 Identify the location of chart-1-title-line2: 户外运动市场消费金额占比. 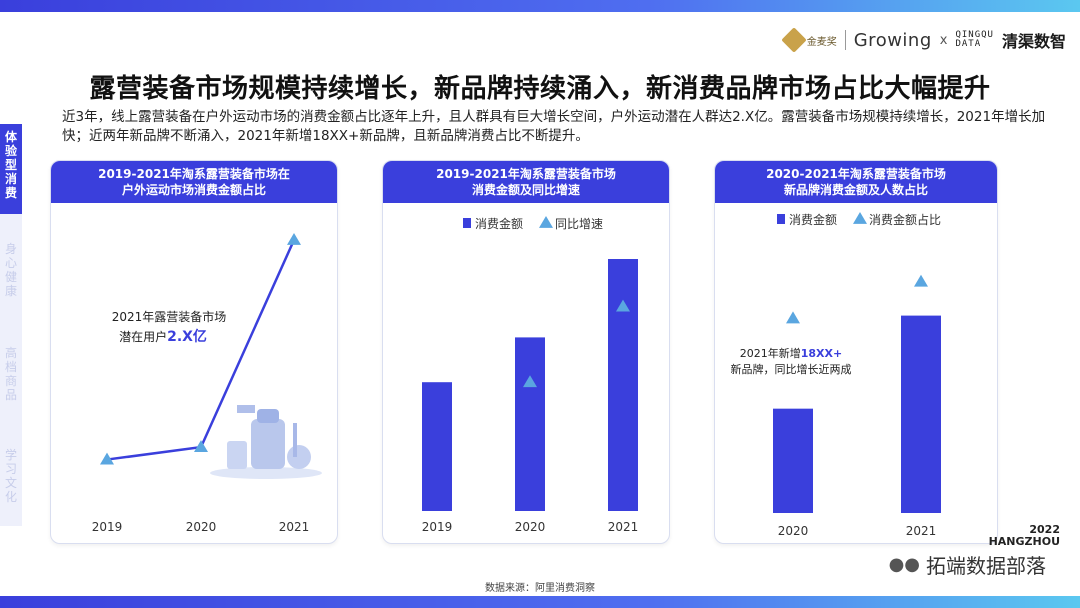
(193, 190).